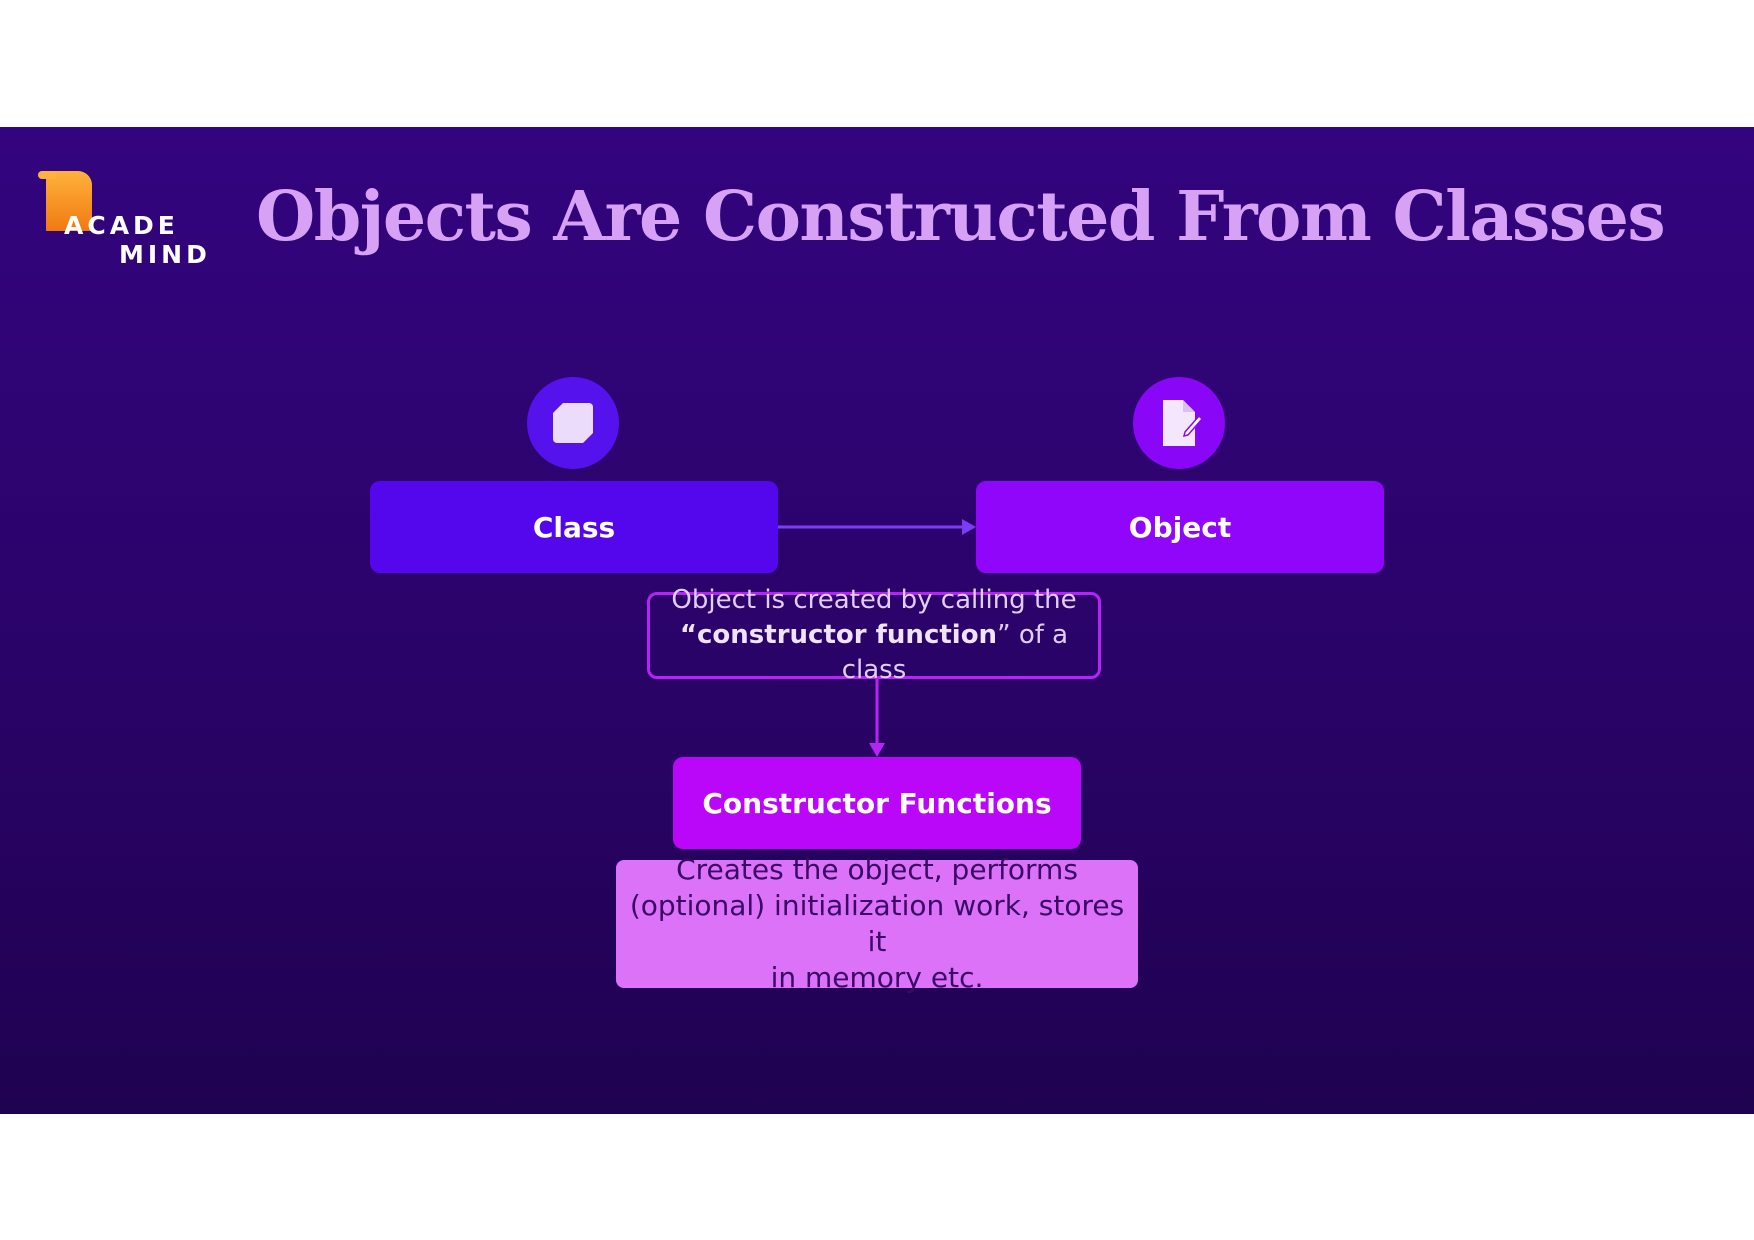 This screenshot has width=1754, height=1240. Describe the element at coordinates (877, 750) in the screenshot. I see `note-to-constructor-arrowhead` at that location.